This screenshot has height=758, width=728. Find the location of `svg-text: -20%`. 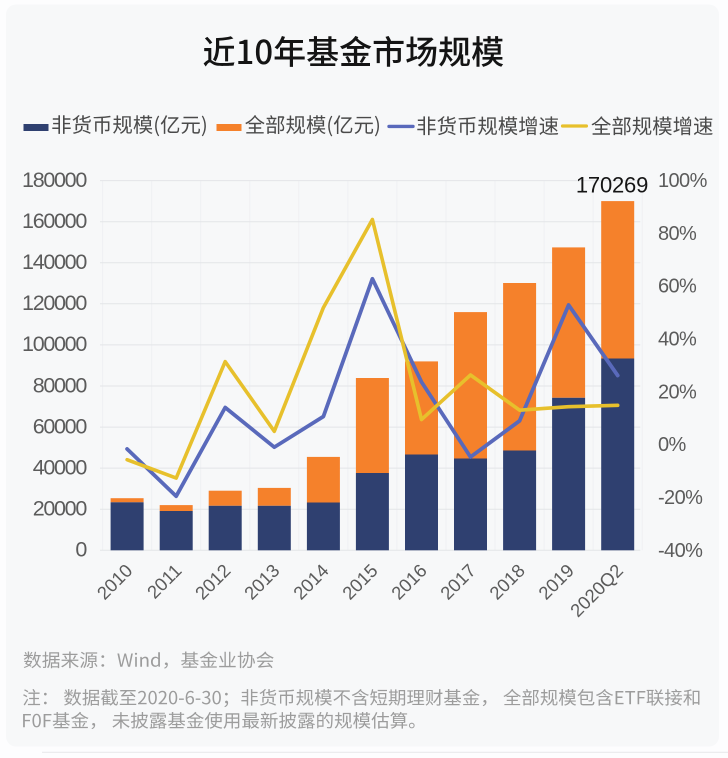

svg-text: -20% is located at coordinates (680, 498).